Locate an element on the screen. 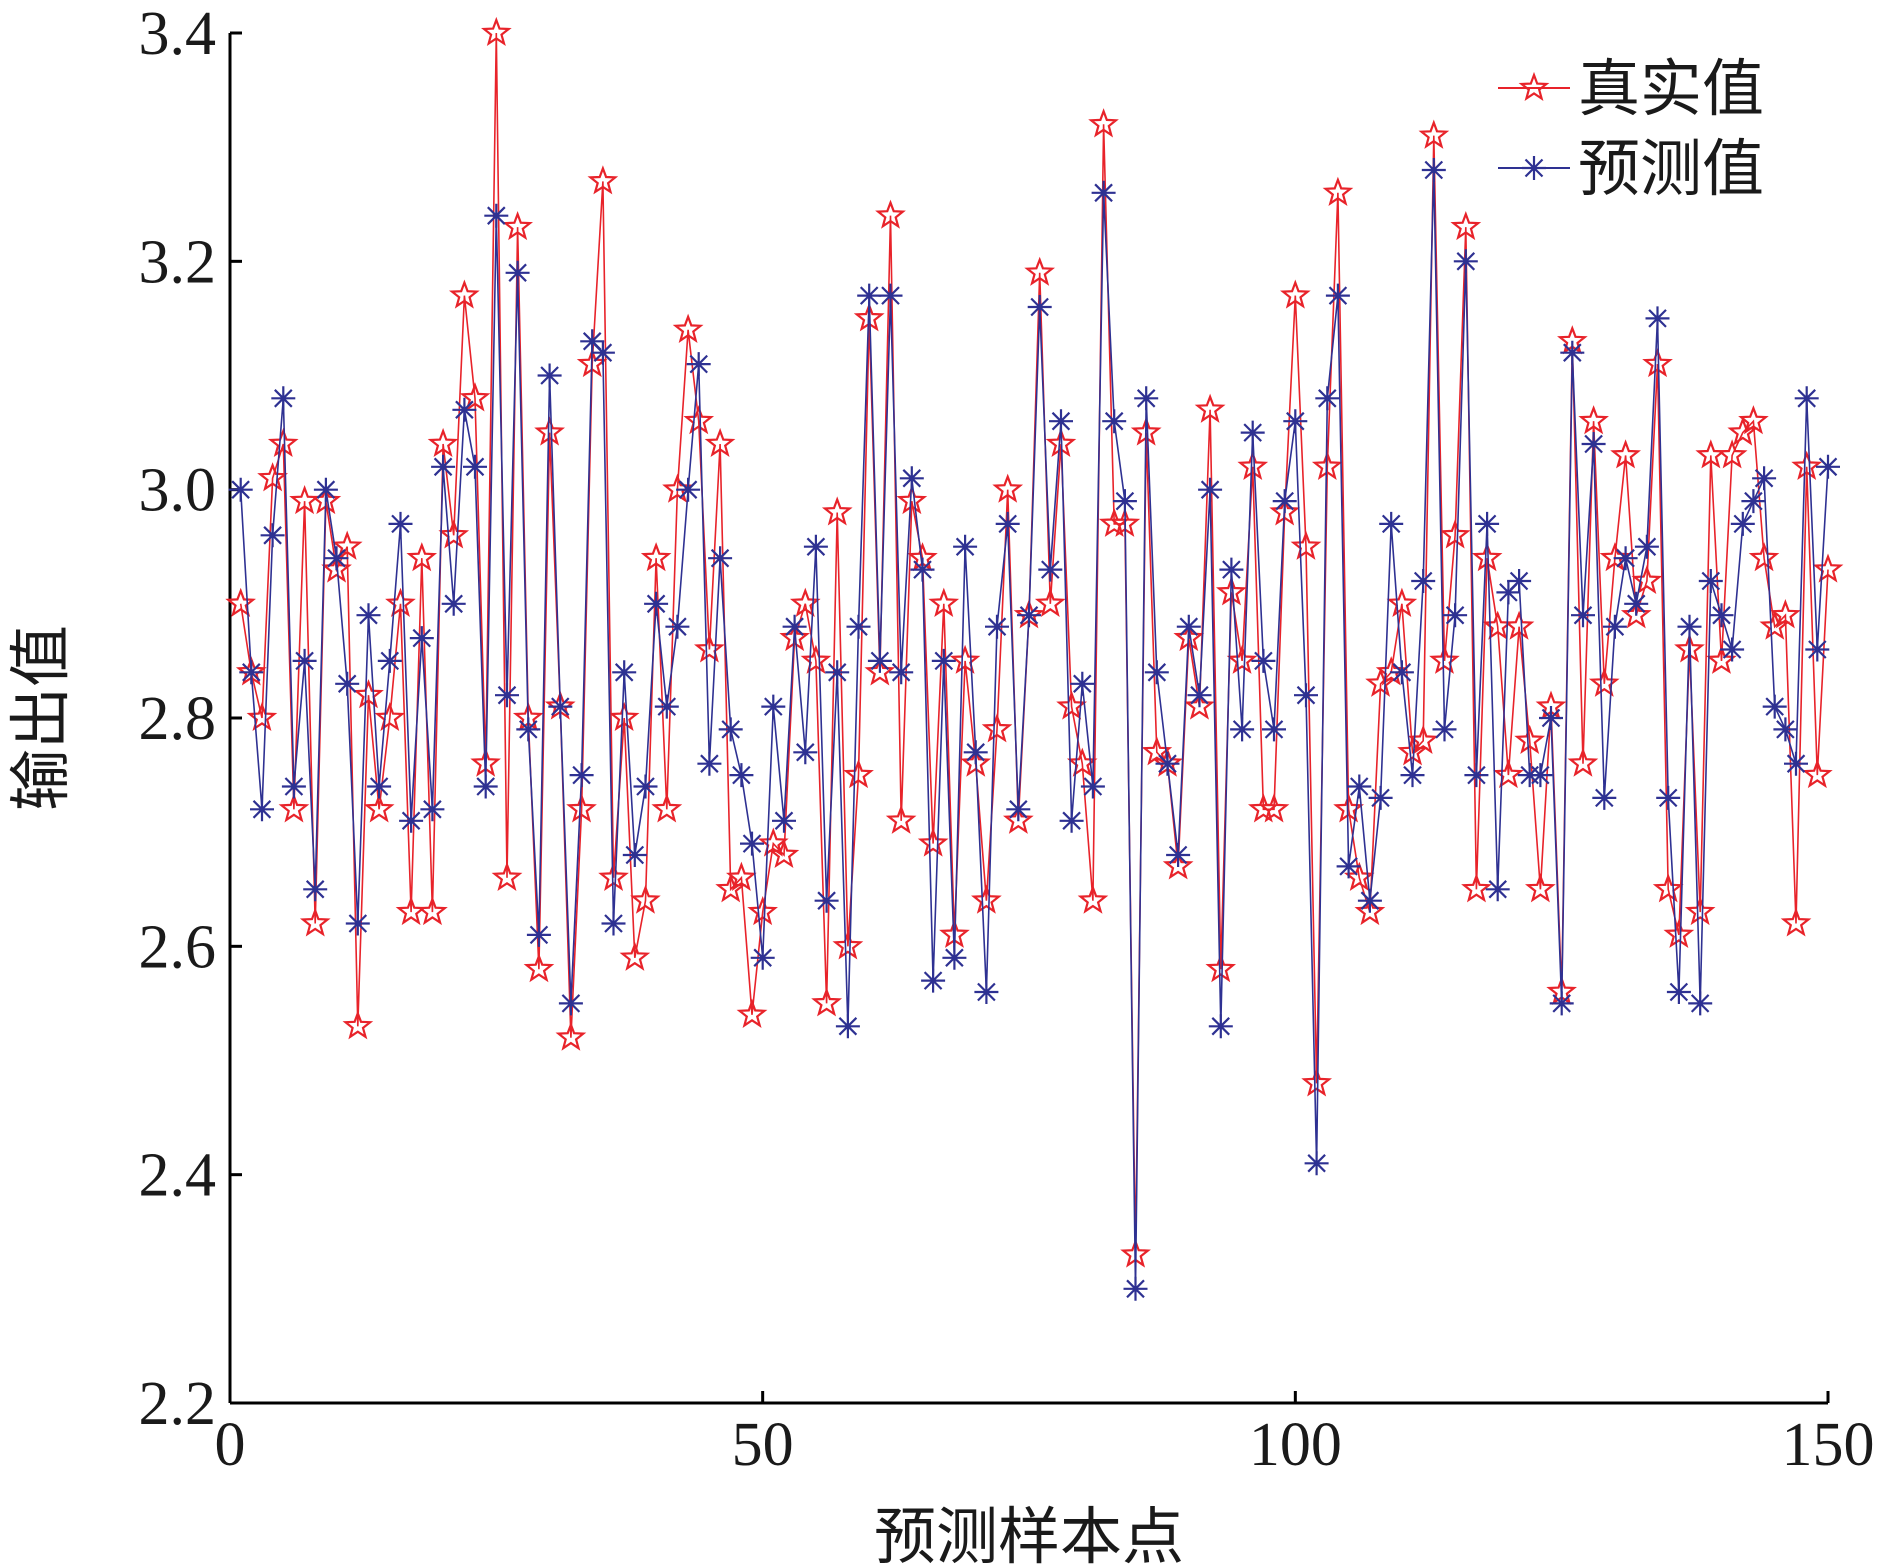 This screenshot has height=1568, width=1881. x-axis-title: 预测样本点 is located at coordinates (1029, 1534).